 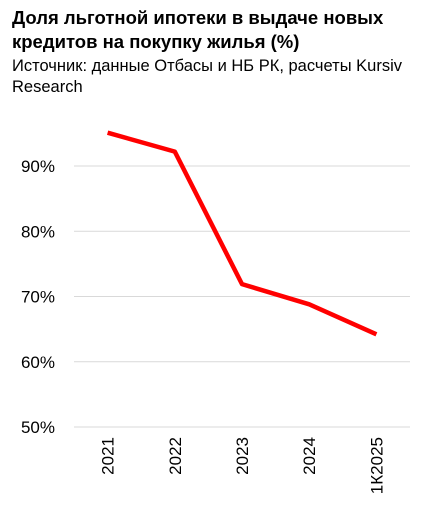 I want to click on x-tick-label-2024: 2024, so click(x=309, y=456).